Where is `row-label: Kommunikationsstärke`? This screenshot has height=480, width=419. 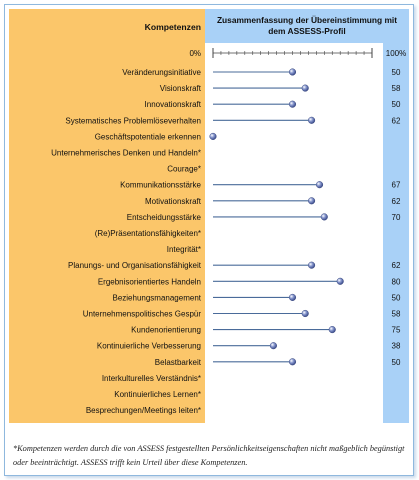 row-label: Kommunikationsstärke is located at coordinates (160, 185).